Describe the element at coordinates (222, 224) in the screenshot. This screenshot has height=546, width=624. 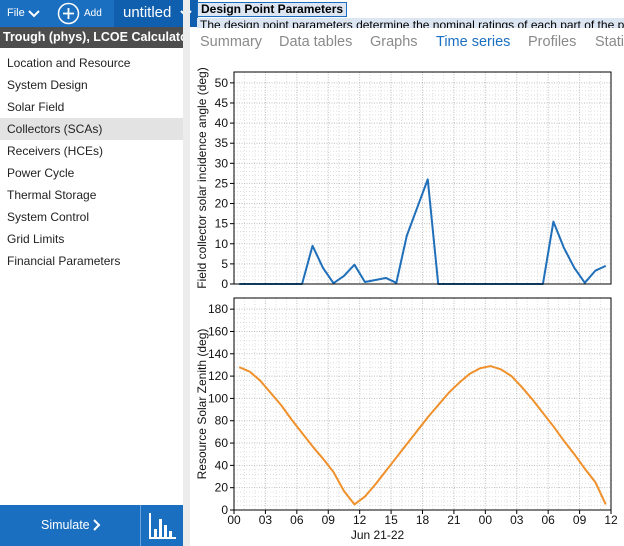
I see `y-tick-label: 15` at that location.